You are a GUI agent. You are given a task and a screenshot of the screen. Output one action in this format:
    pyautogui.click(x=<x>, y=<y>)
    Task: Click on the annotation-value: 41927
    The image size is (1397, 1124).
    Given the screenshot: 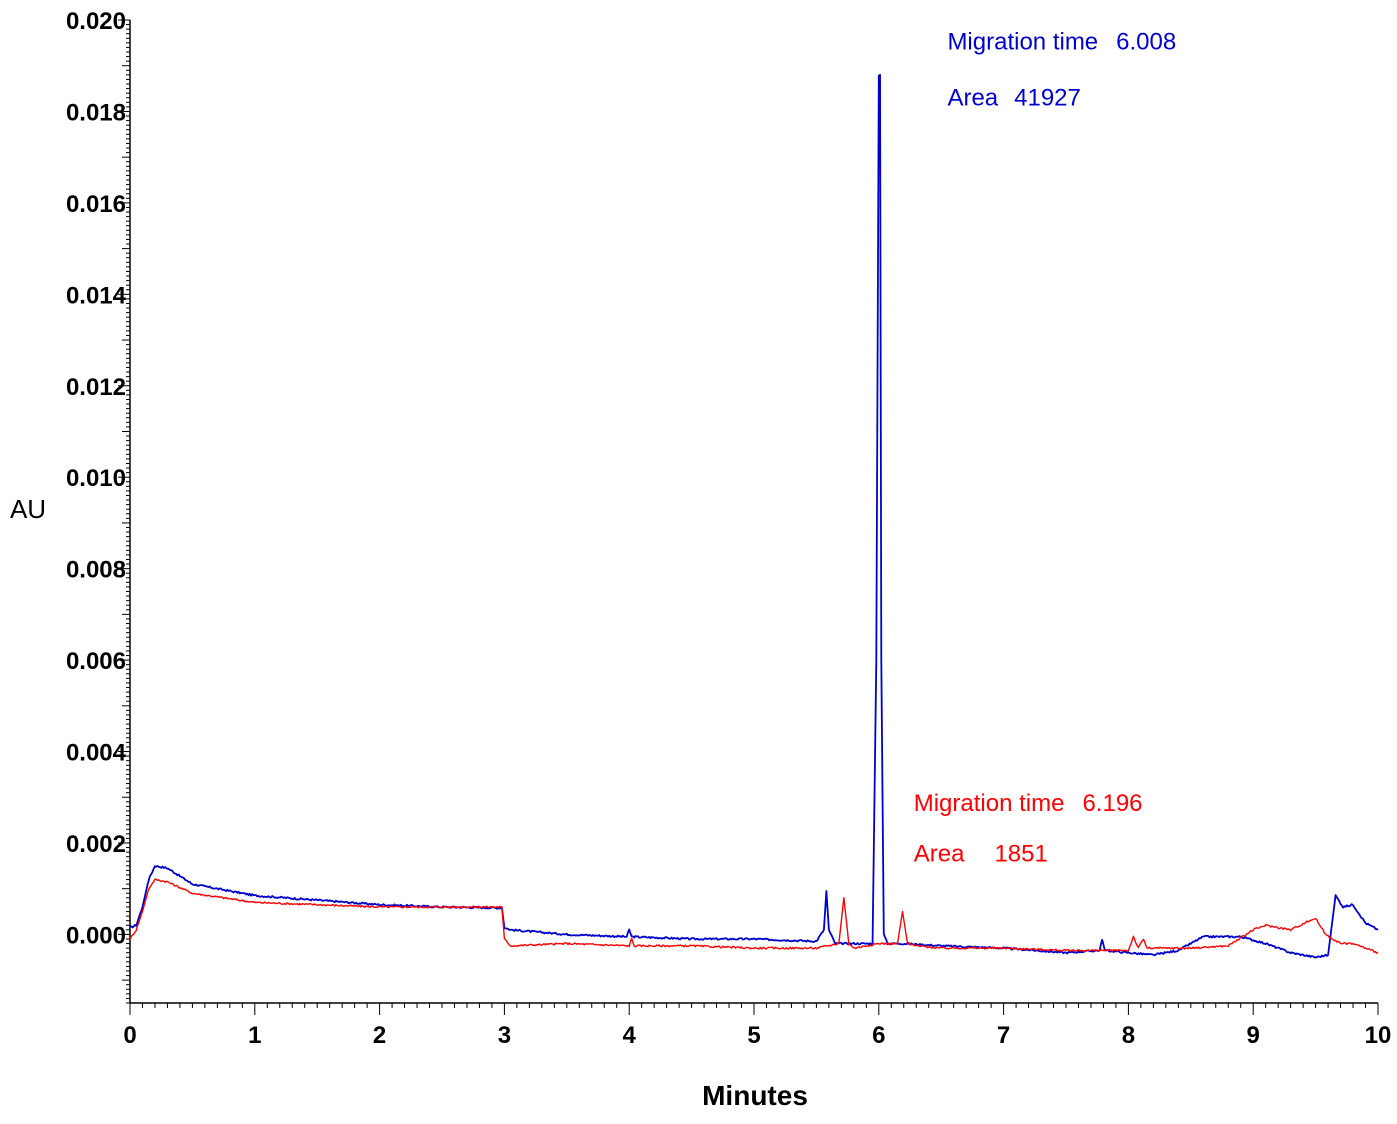 What is the action you would take?
    pyautogui.click(x=1047, y=97)
    